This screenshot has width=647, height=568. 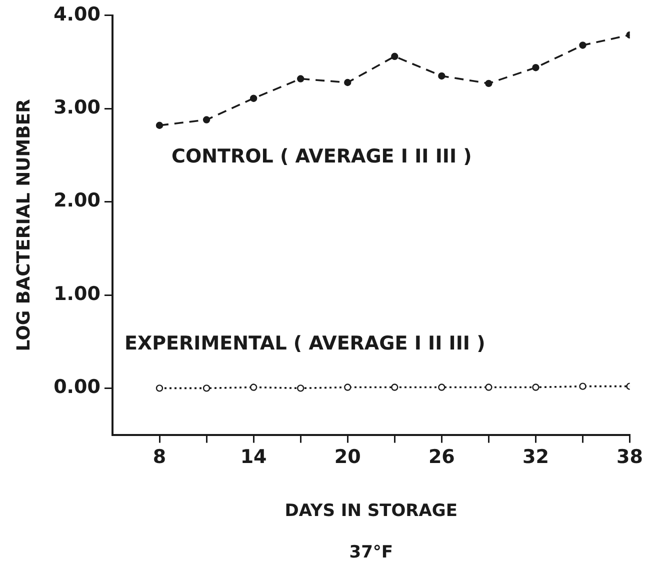 I want to click on y-tick-label: 1.00, so click(x=77, y=293).